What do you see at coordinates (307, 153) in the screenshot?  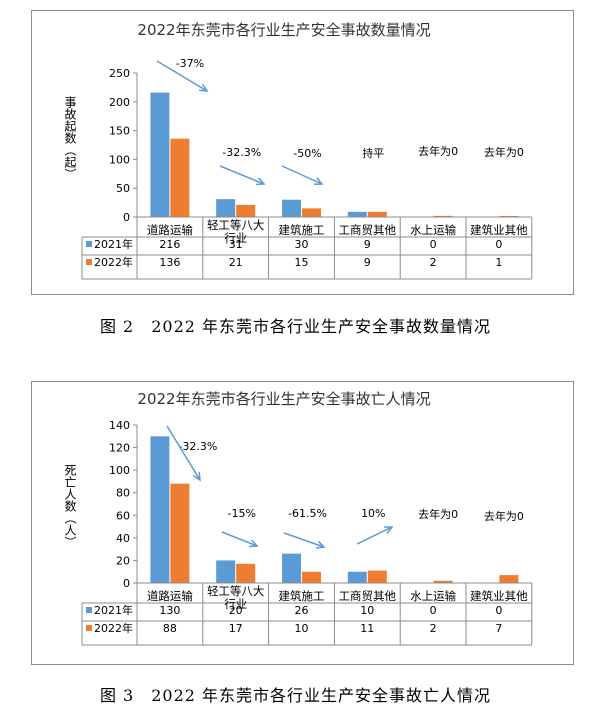 I see `count-annotation: -50%` at bounding box center [307, 153].